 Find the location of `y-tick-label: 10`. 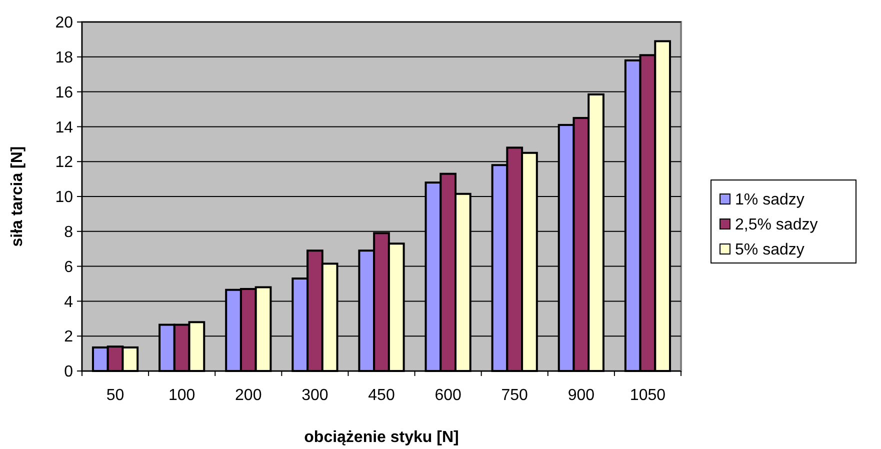

y-tick-label: 10 is located at coordinates (64, 197).